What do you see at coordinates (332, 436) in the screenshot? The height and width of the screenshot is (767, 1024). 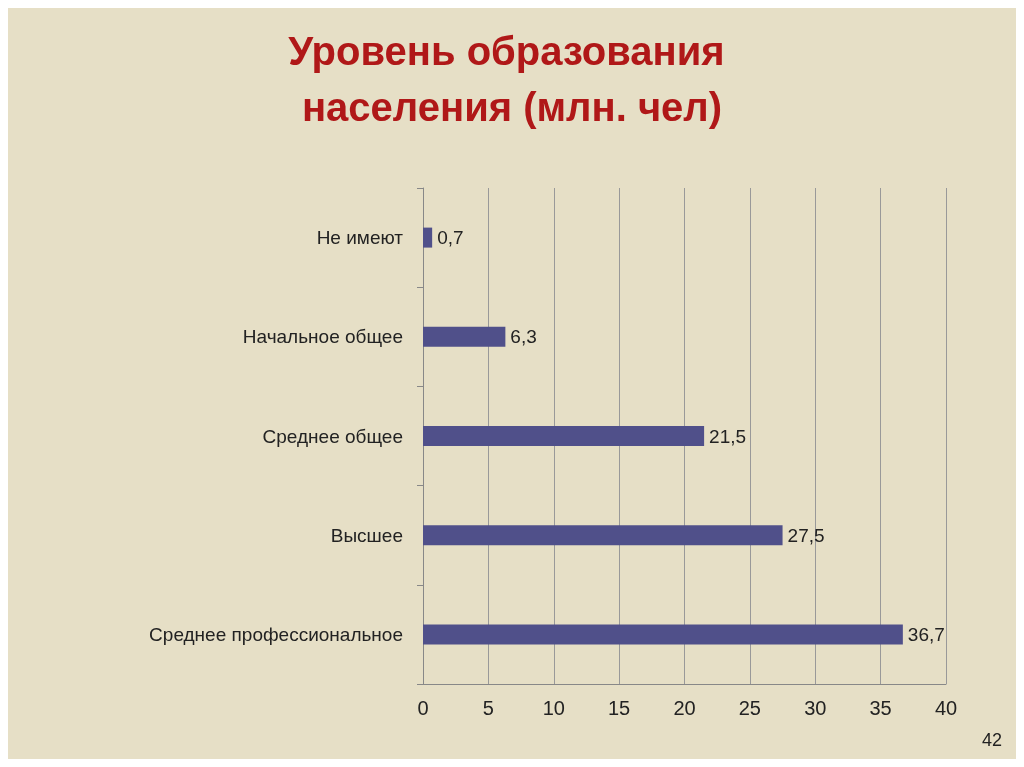 I see `y-tick-label: Среднее общее` at bounding box center [332, 436].